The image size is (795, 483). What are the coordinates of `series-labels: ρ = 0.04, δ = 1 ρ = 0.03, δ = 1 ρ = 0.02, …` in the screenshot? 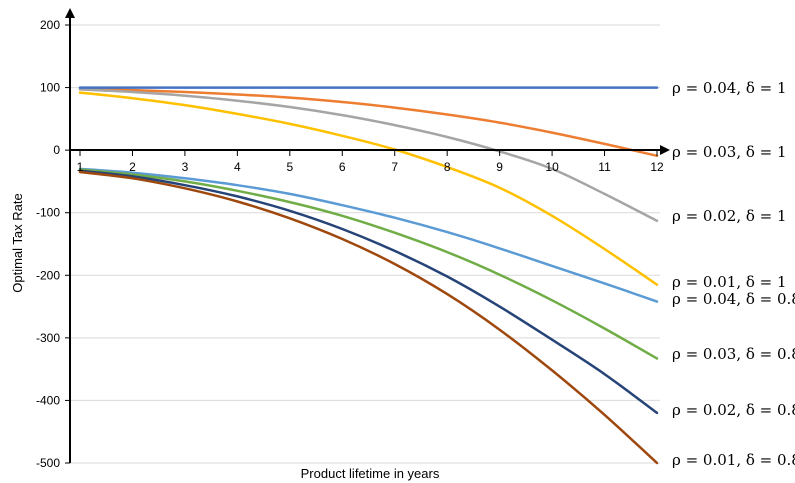 It's located at (733, 274).